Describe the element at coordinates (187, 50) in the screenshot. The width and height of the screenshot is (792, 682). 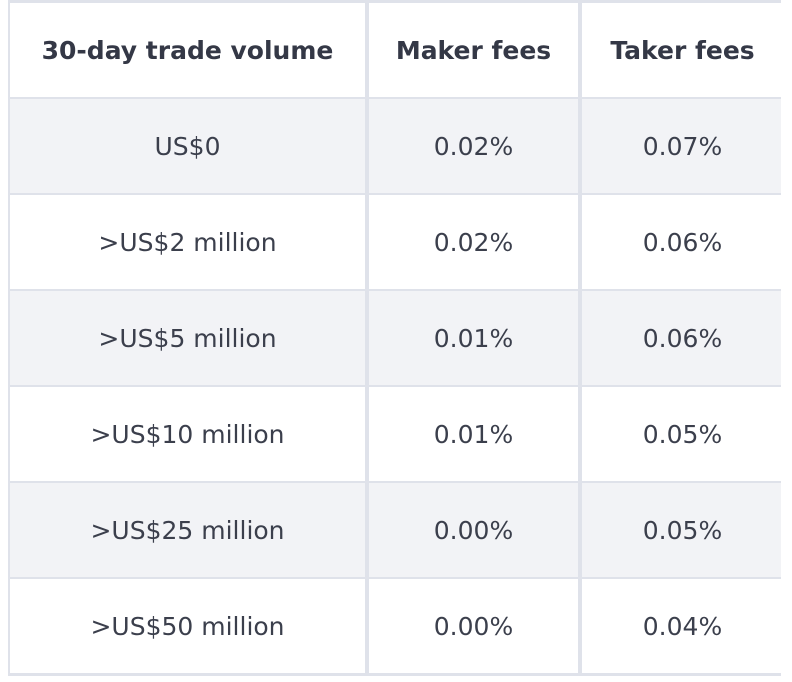
I see `header-trade-volume: 30-day trade volume` at that location.